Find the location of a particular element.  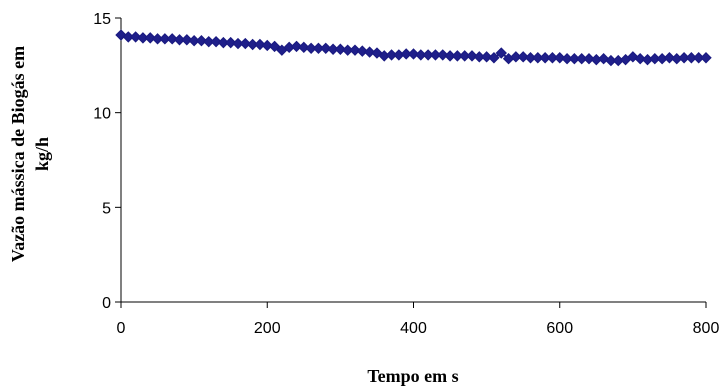

y-axis-title-line-1: Vazão mássica de Biogás em is located at coordinates (18, 154).